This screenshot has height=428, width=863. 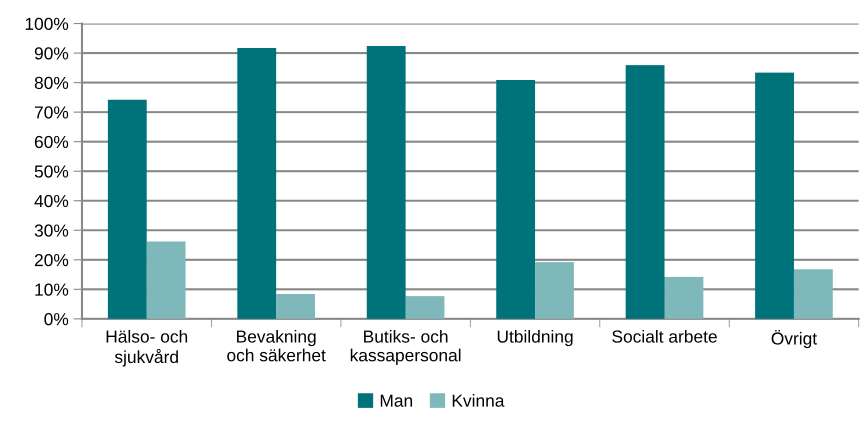 What do you see at coordinates (51, 260) in the screenshot?
I see `y-tick-label: 20%` at bounding box center [51, 260].